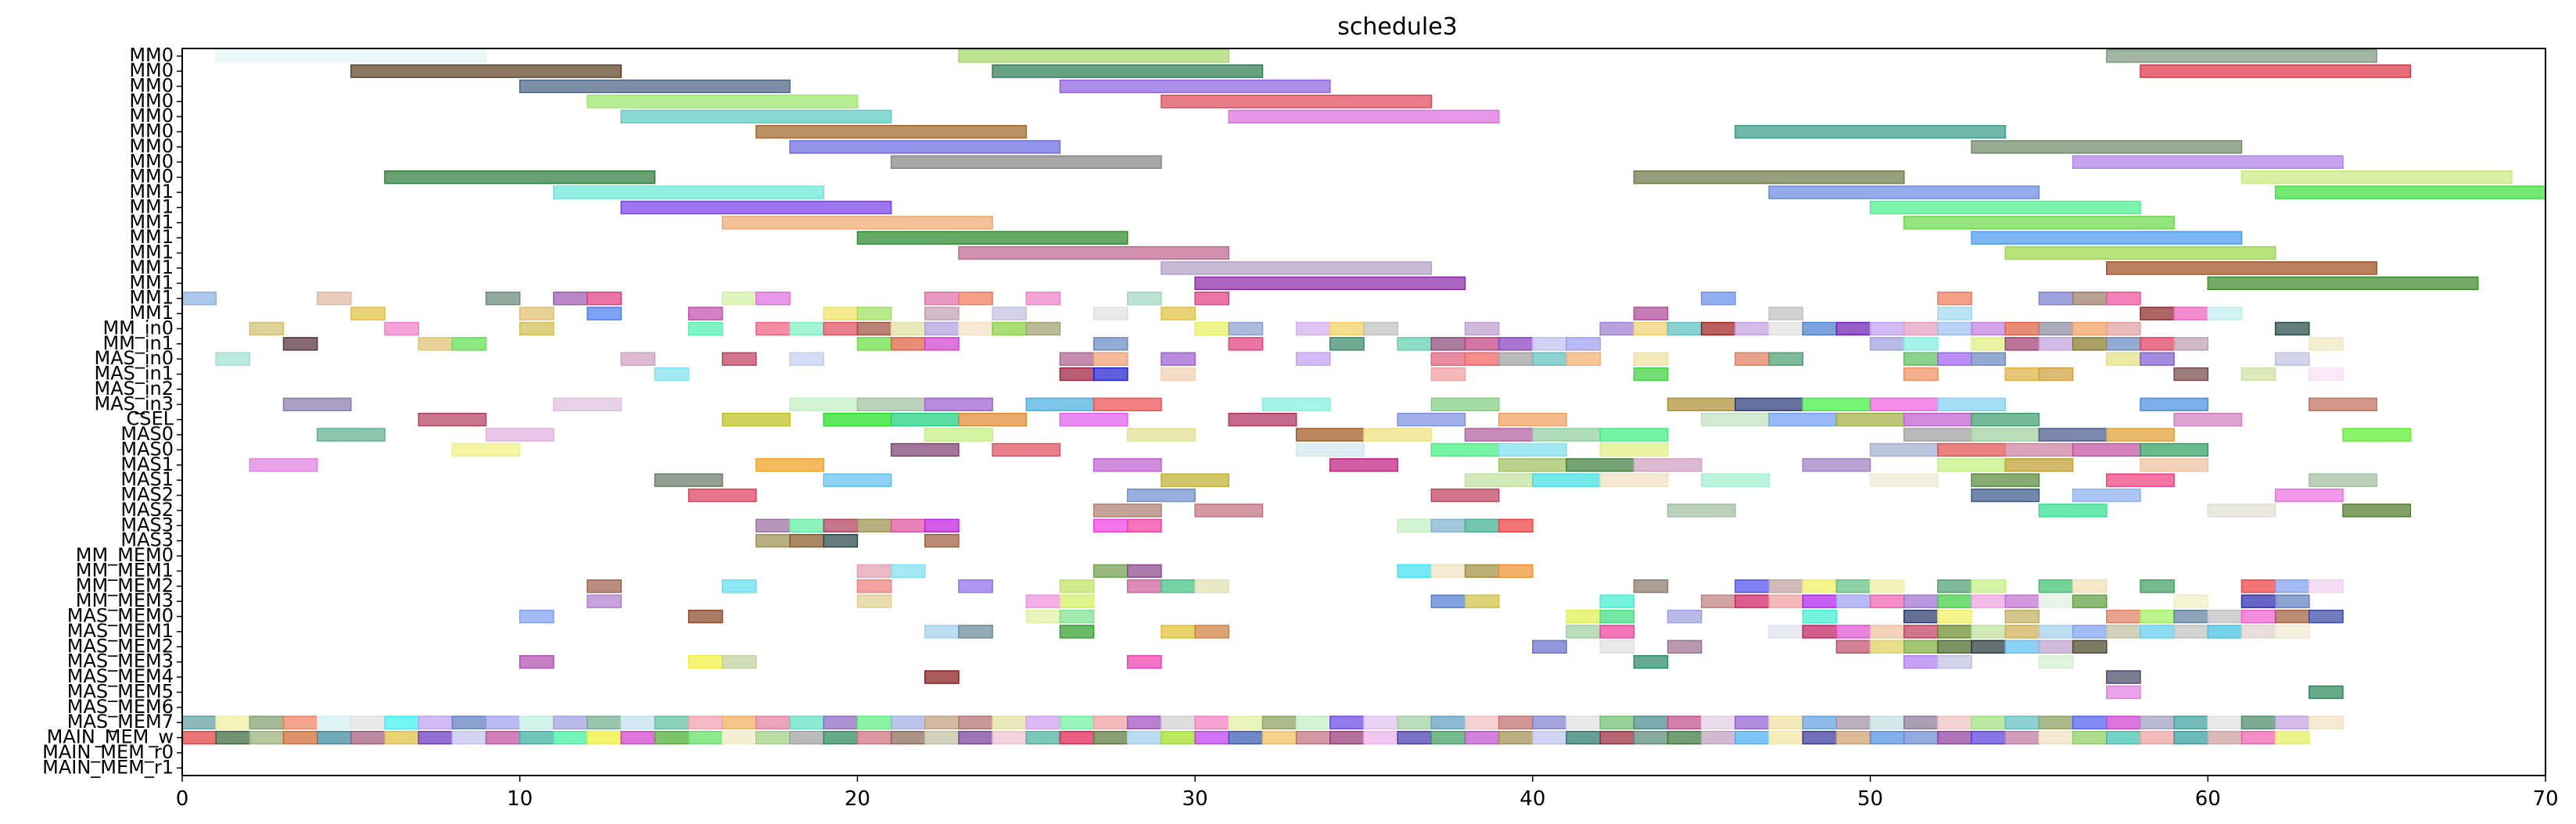 The width and height of the screenshot is (2576, 824). I want to click on x-tick-label: 20, so click(857, 799).